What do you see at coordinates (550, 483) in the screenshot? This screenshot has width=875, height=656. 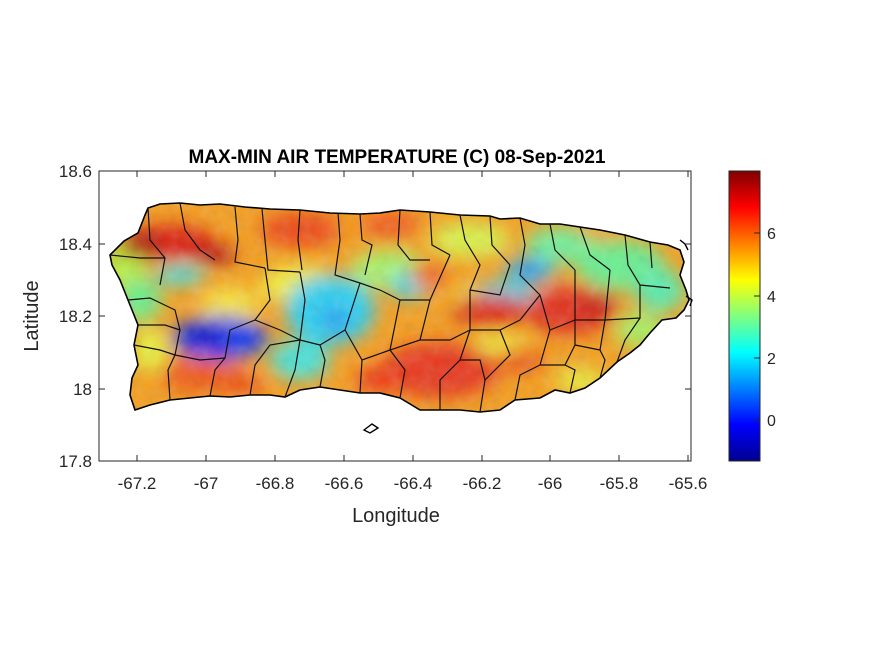 I see `x-tick-label: -66` at bounding box center [550, 483].